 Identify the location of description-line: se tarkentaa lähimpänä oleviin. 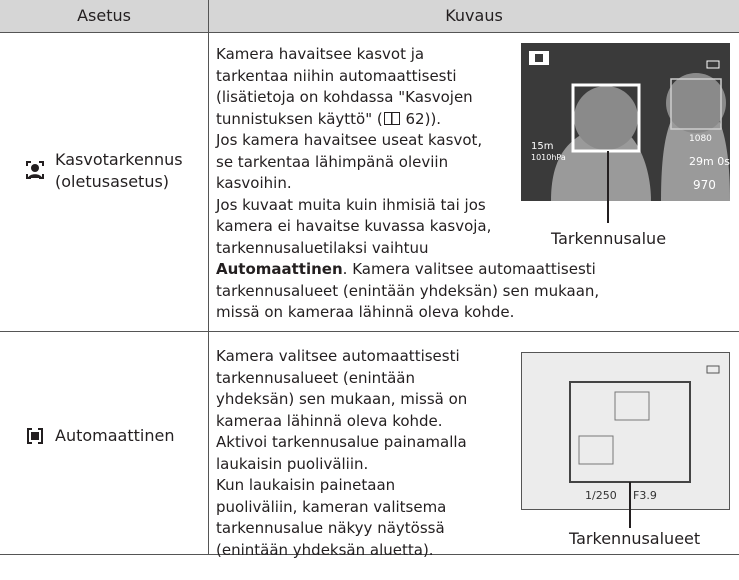
(332, 161).